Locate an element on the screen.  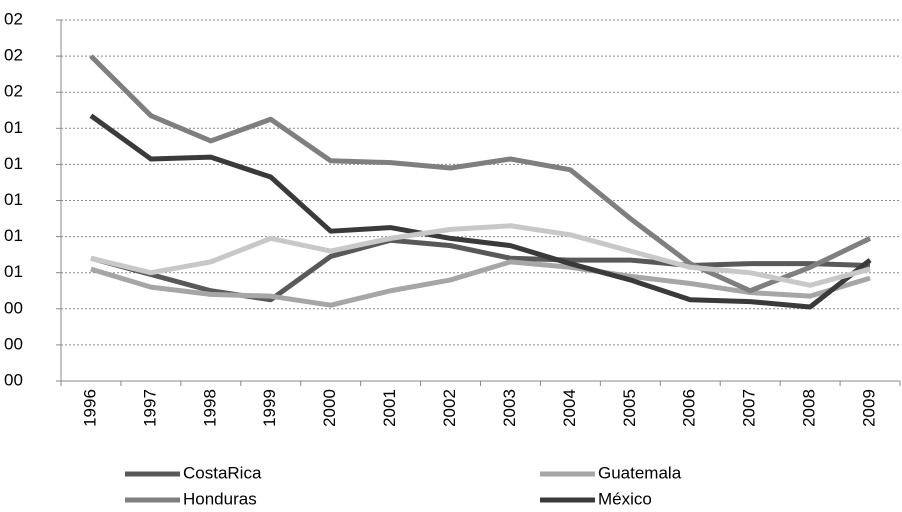
x-tick-label: 2004 is located at coordinates (569, 408).